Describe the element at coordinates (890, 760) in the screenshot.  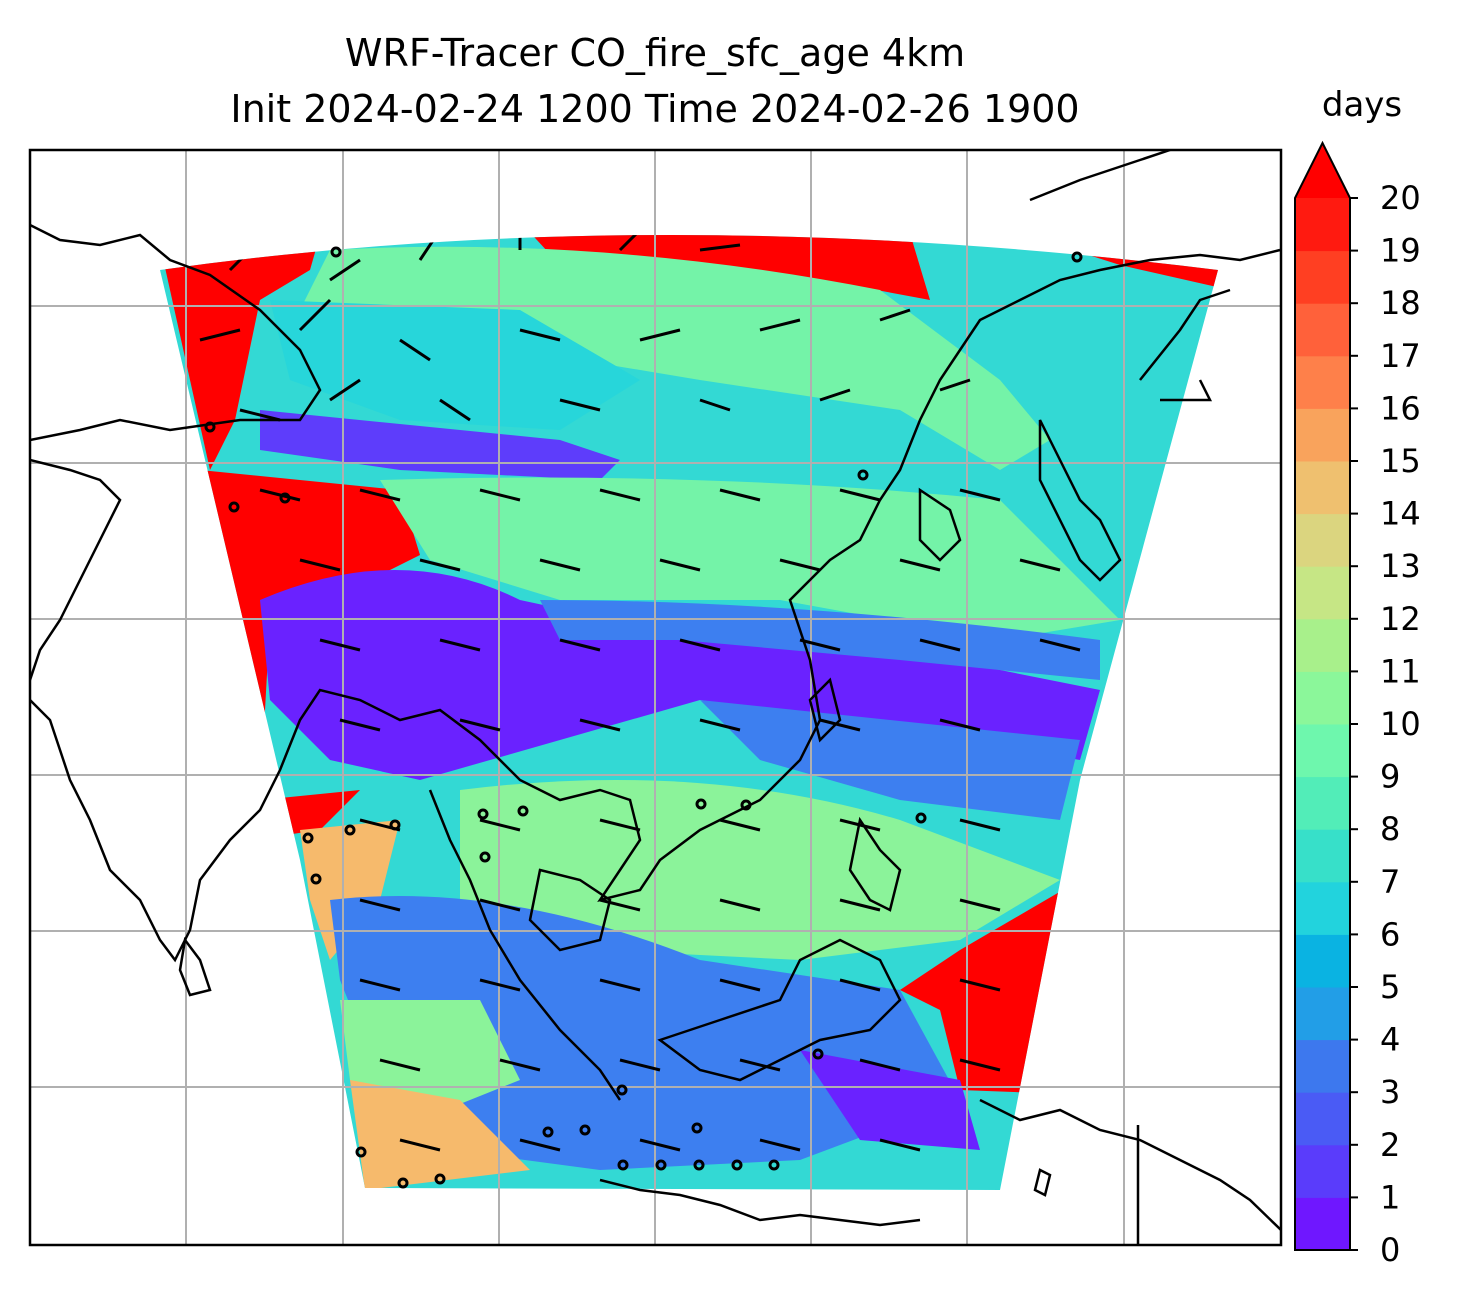
I see `field-blue-lower` at that location.